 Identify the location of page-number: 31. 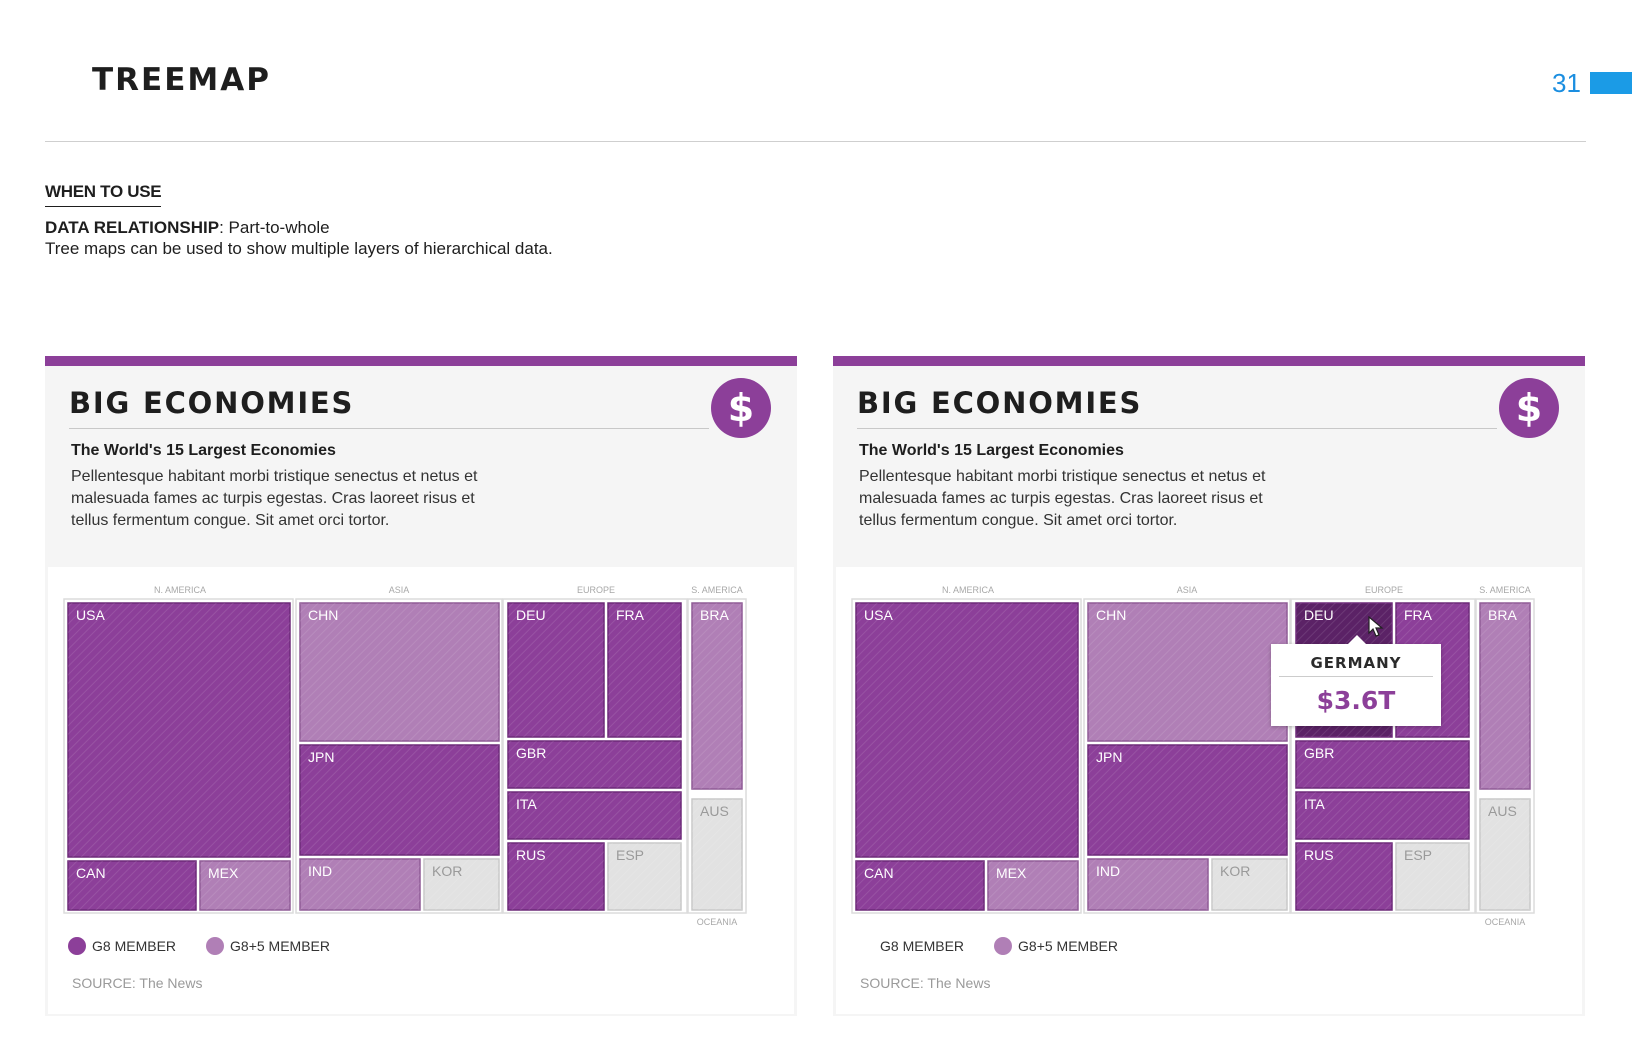
(1566, 83).